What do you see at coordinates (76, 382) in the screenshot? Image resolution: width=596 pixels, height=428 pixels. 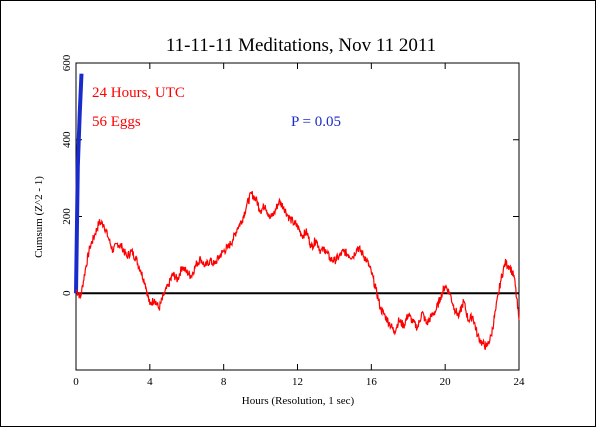 I see `x-tick-label: 0` at bounding box center [76, 382].